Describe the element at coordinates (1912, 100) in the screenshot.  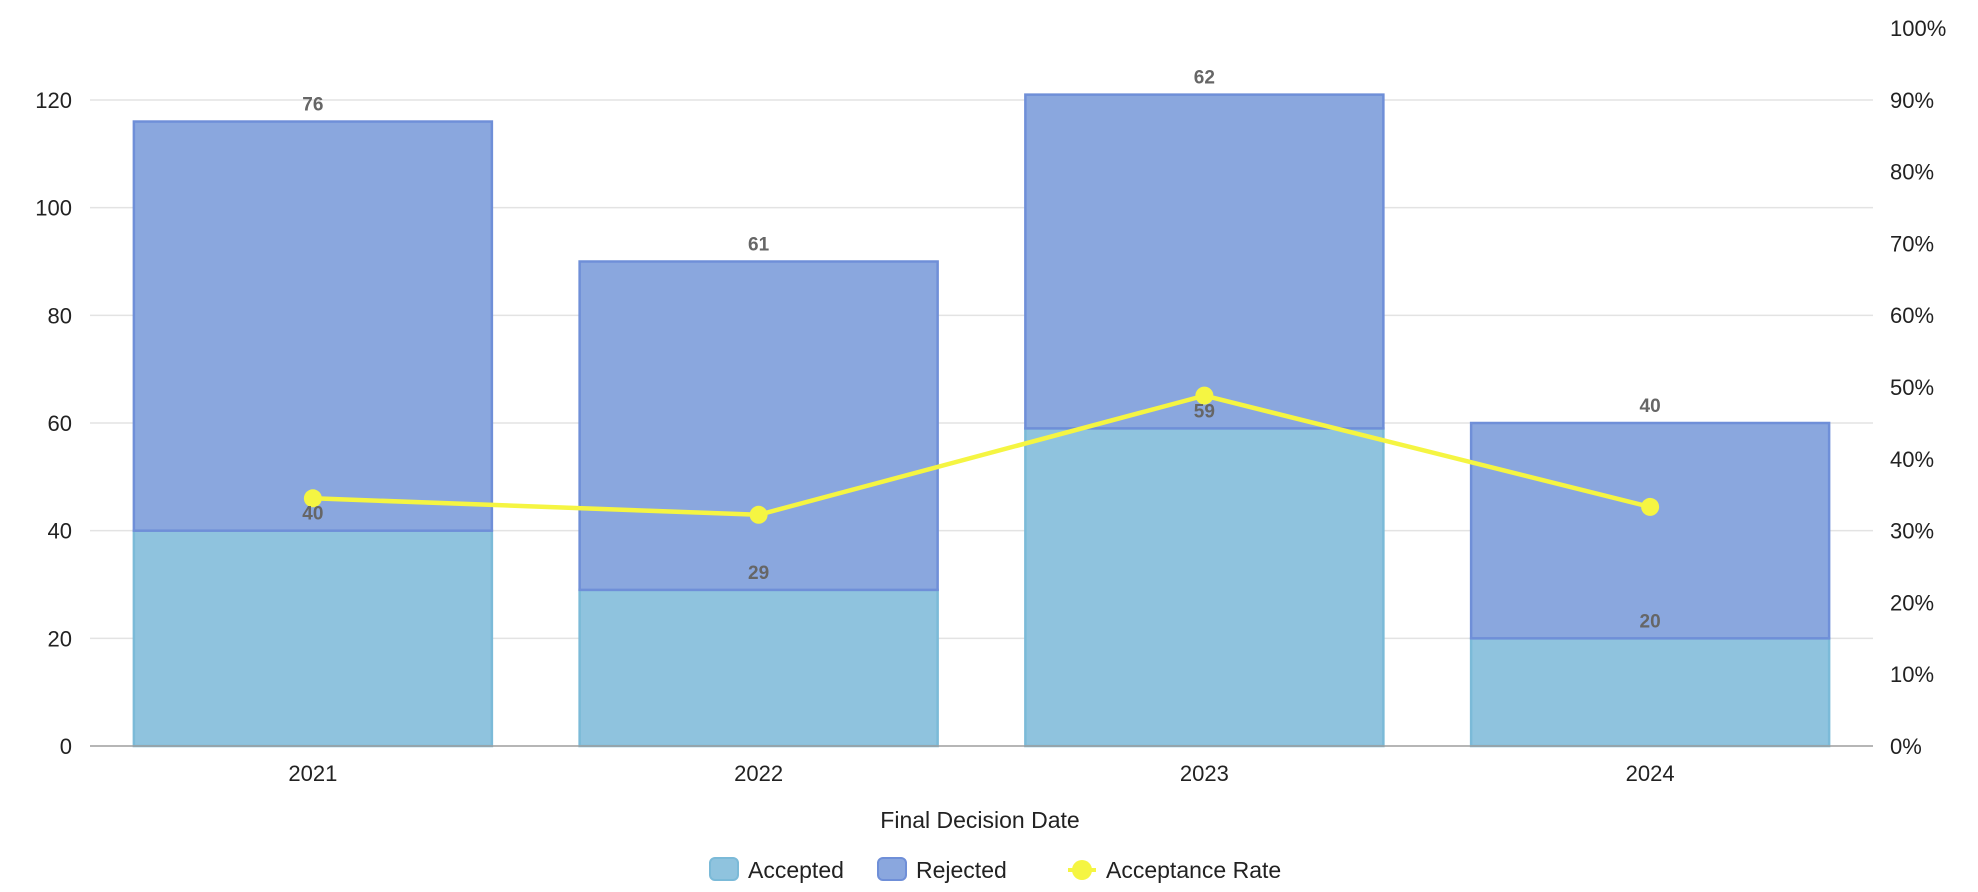
I see `y2-tick-label: 90%` at that location.